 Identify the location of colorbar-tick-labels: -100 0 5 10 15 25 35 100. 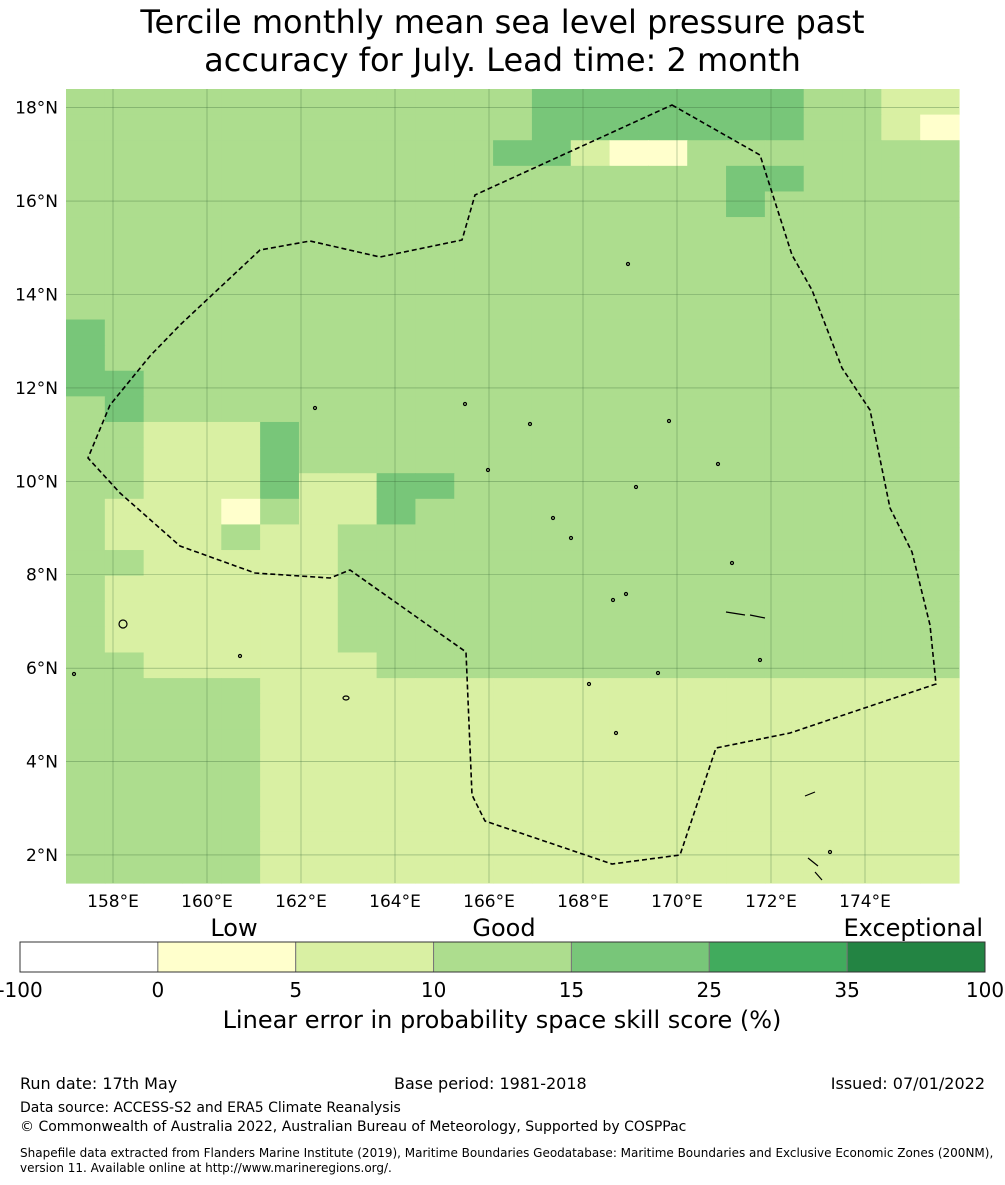
(502, 990).